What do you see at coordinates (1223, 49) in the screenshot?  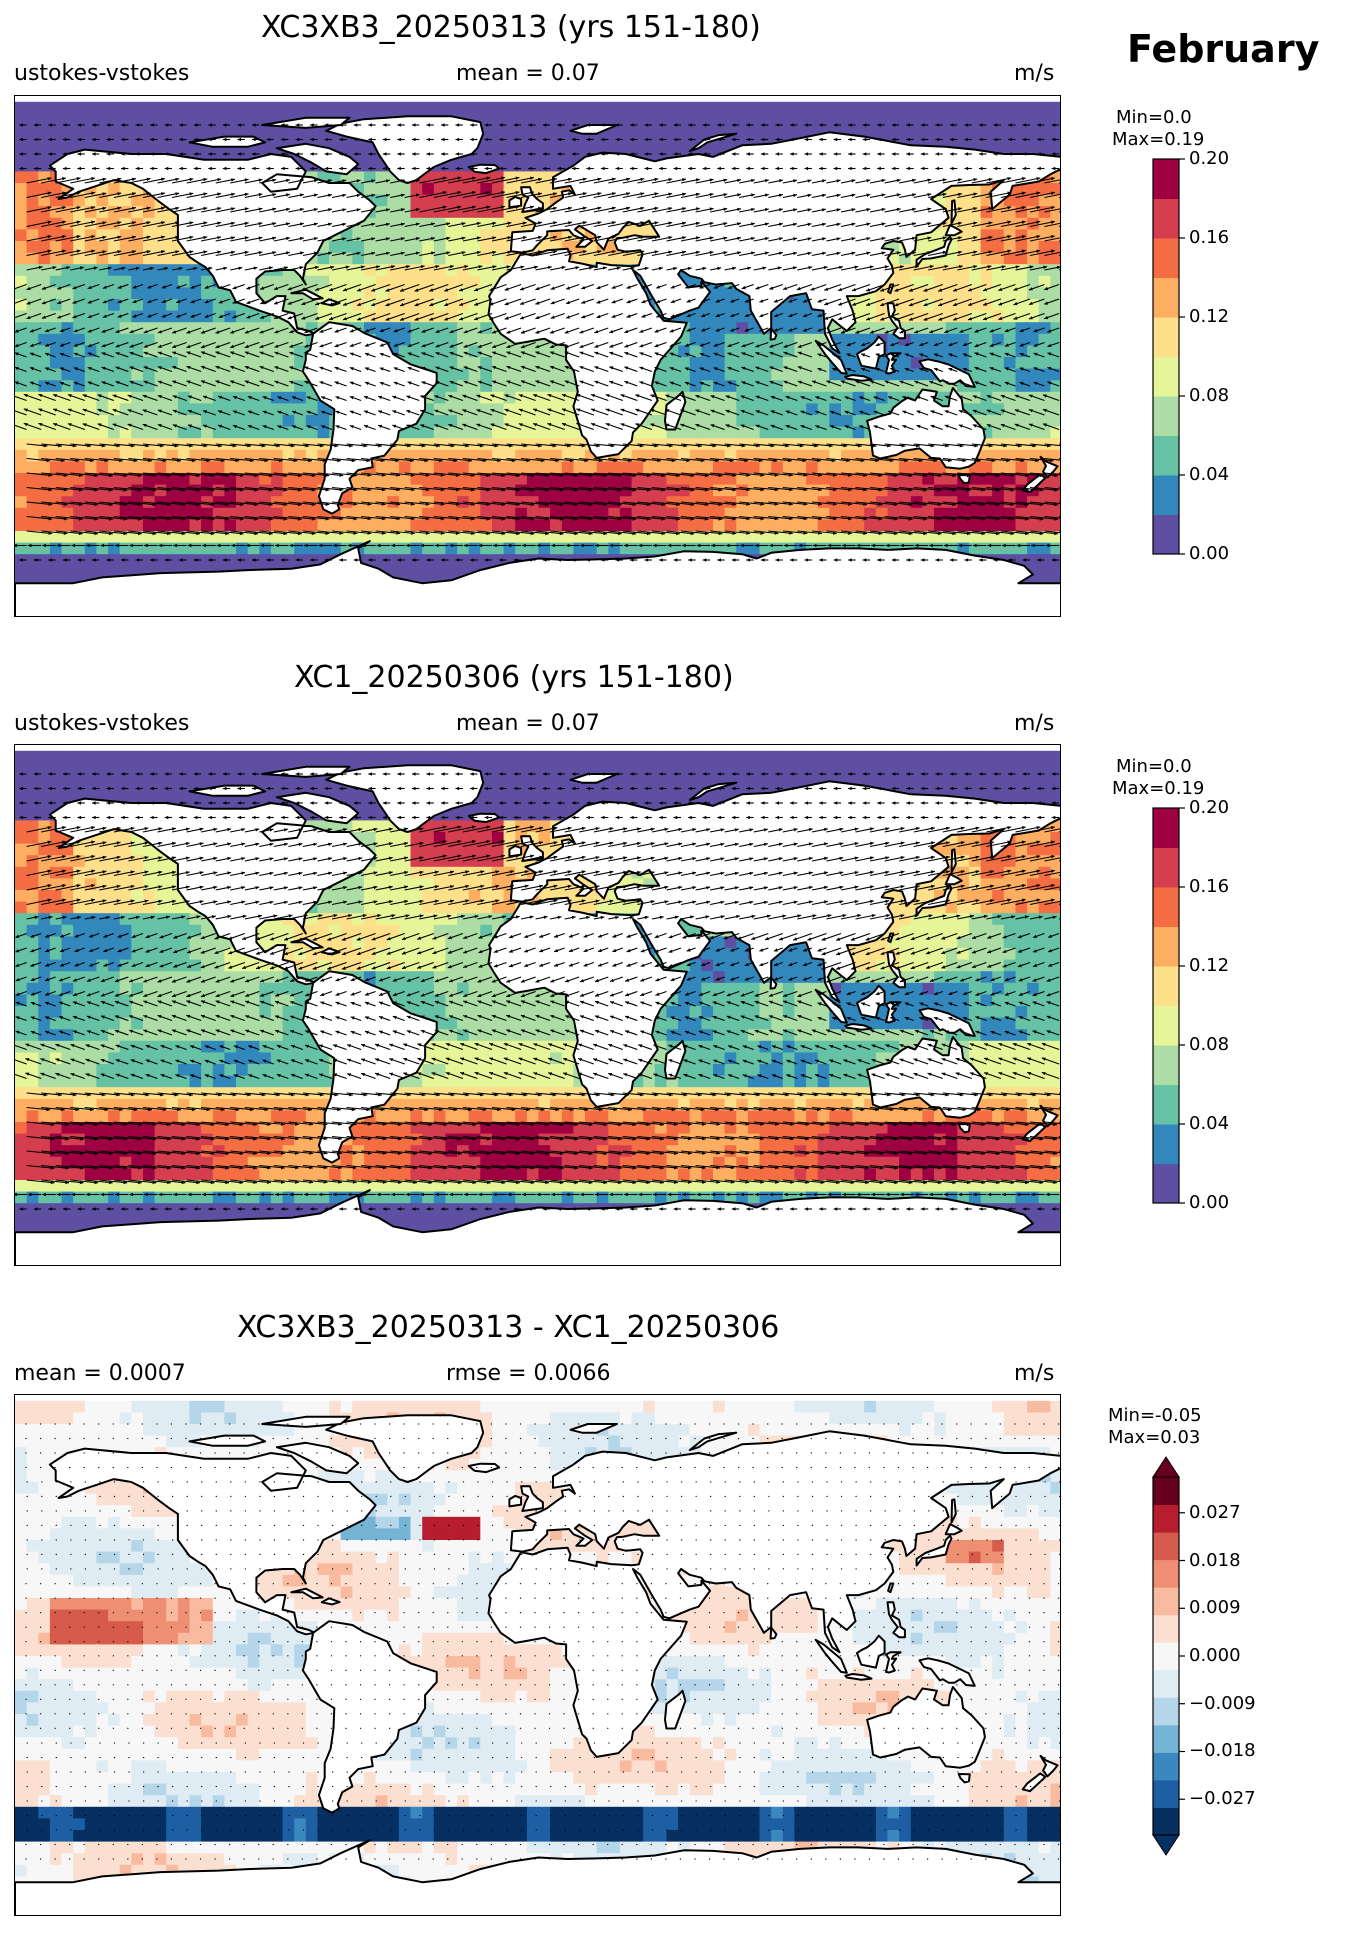 I see `month-label: February` at bounding box center [1223, 49].